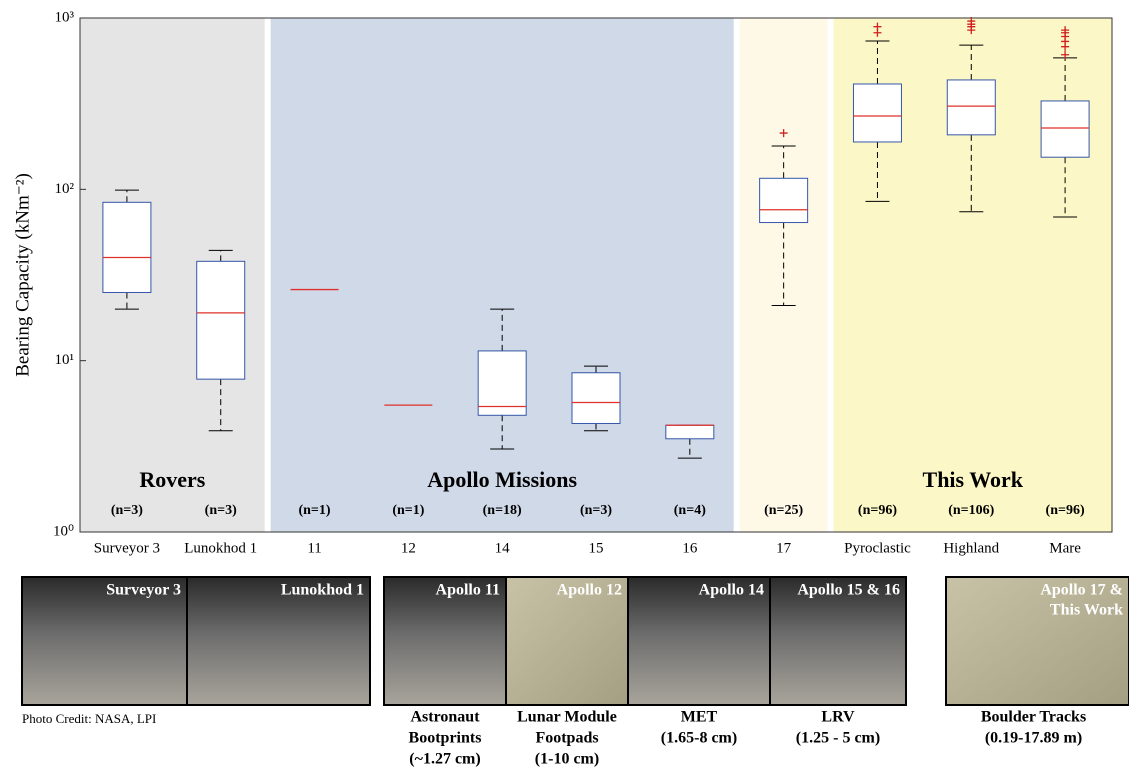  What do you see at coordinates (877, 548) in the screenshot?
I see `x-tick-label: Pyroclastic` at bounding box center [877, 548].